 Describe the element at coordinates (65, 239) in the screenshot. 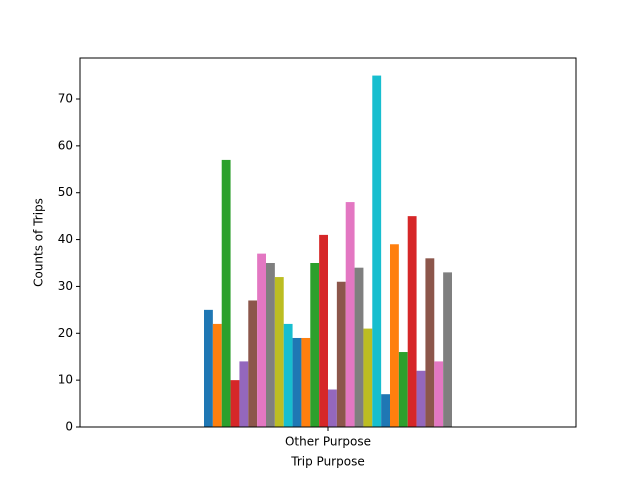

I see `y-tick-label: 40` at that location.